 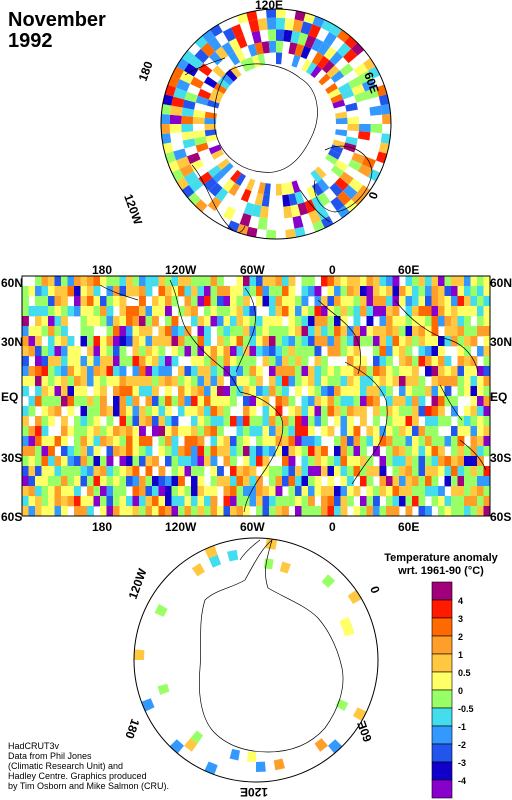 I want to click on north-polar-border, so click(x=276, y=124).